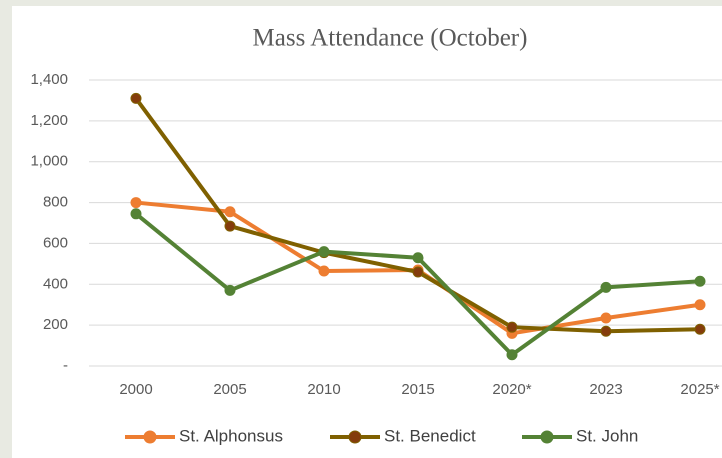 The height and width of the screenshot is (458, 722). What do you see at coordinates (55, 202) in the screenshot?
I see `y-tick-label: 800` at bounding box center [55, 202].